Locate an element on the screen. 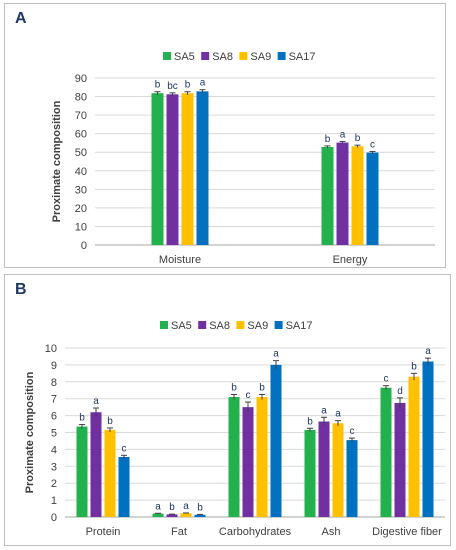  chart-b-y-tick-label: 7 is located at coordinates (54, 400).